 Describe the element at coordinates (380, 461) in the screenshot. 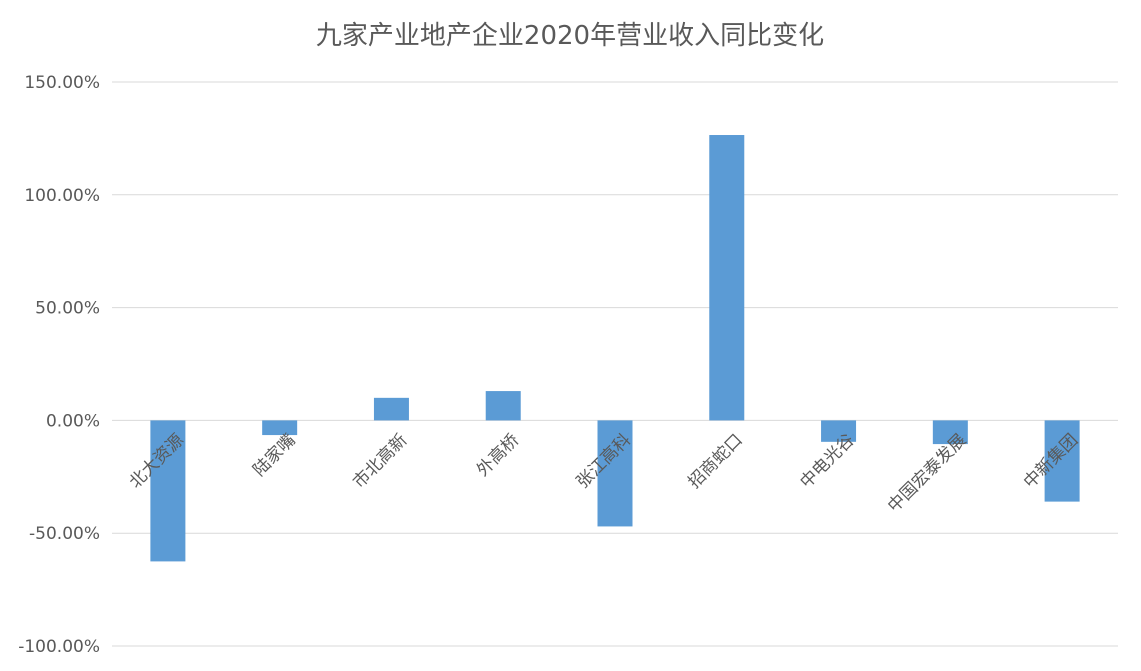

I see `x-tick-label: 市北高新` at that location.